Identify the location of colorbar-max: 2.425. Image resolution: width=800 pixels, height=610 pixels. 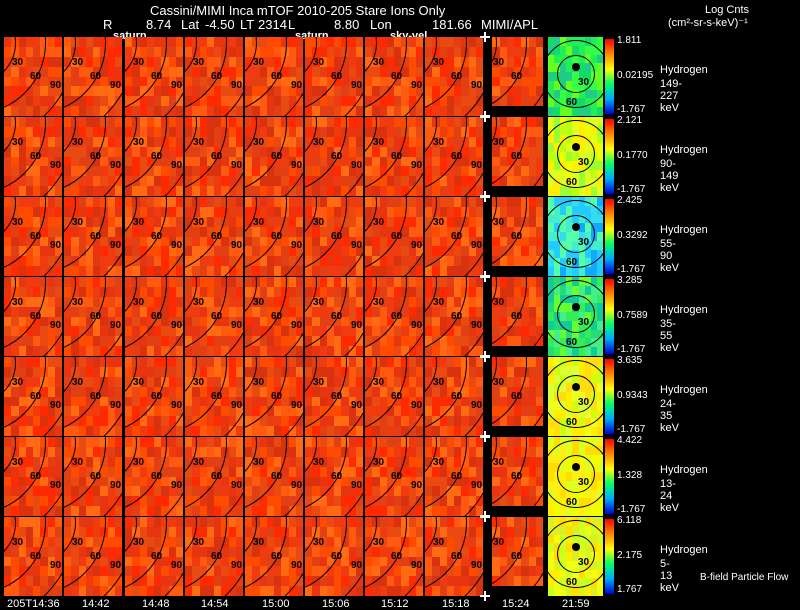
(629, 200).